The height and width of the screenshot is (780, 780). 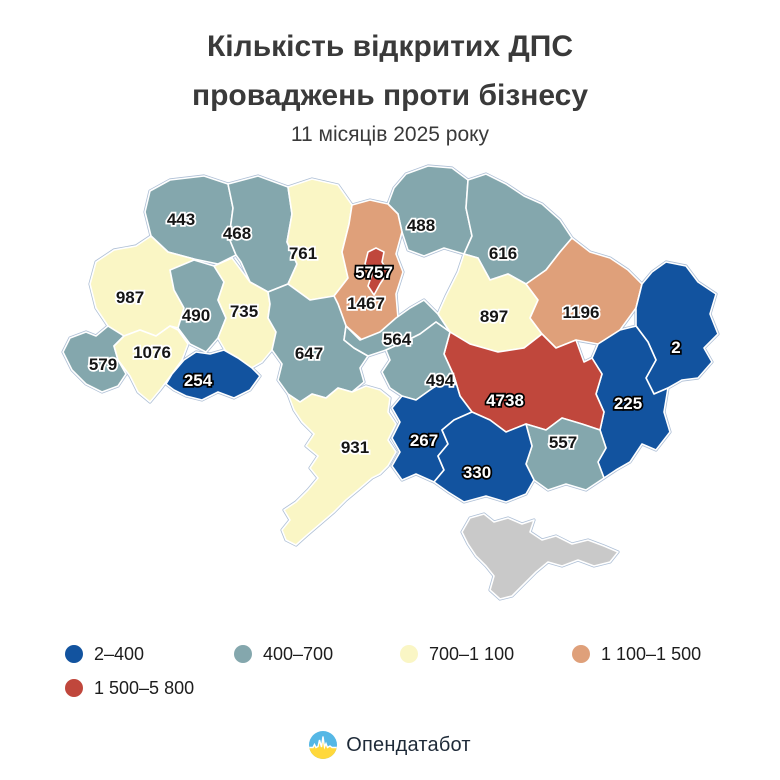 What do you see at coordinates (390, 95) in the screenshot?
I see `chart-title-line-2: проваджень проти бізнесу` at bounding box center [390, 95].